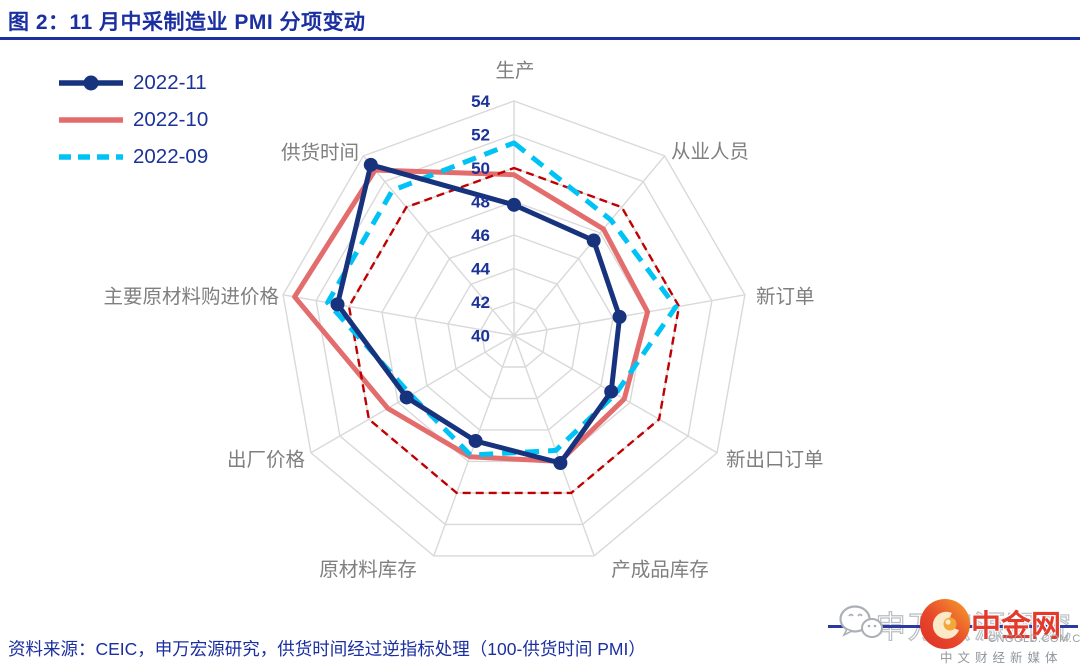 The image size is (1080, 672). What do you see at coordinates (785, 297) in the screenshot?
I see `category-label: 新订单` at bounding box center [785, 297].